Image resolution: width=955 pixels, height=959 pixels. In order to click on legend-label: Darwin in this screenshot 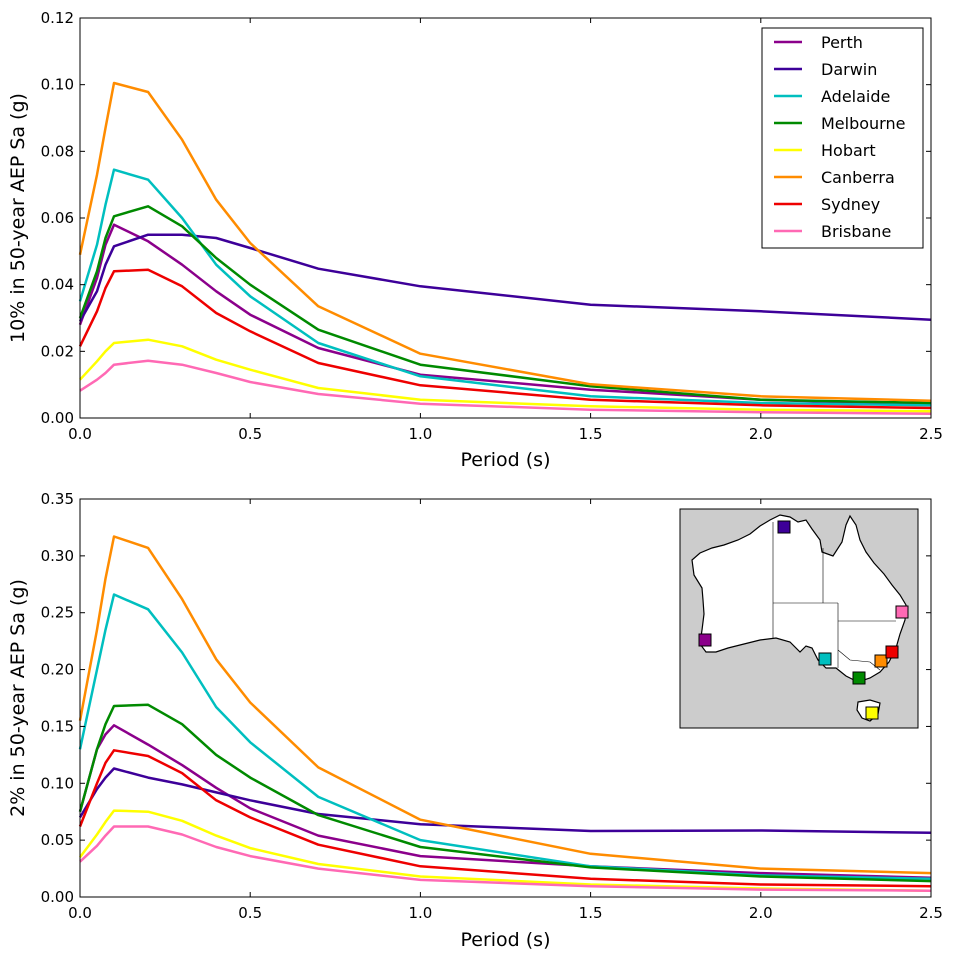, I will do `click(849, 69)`.